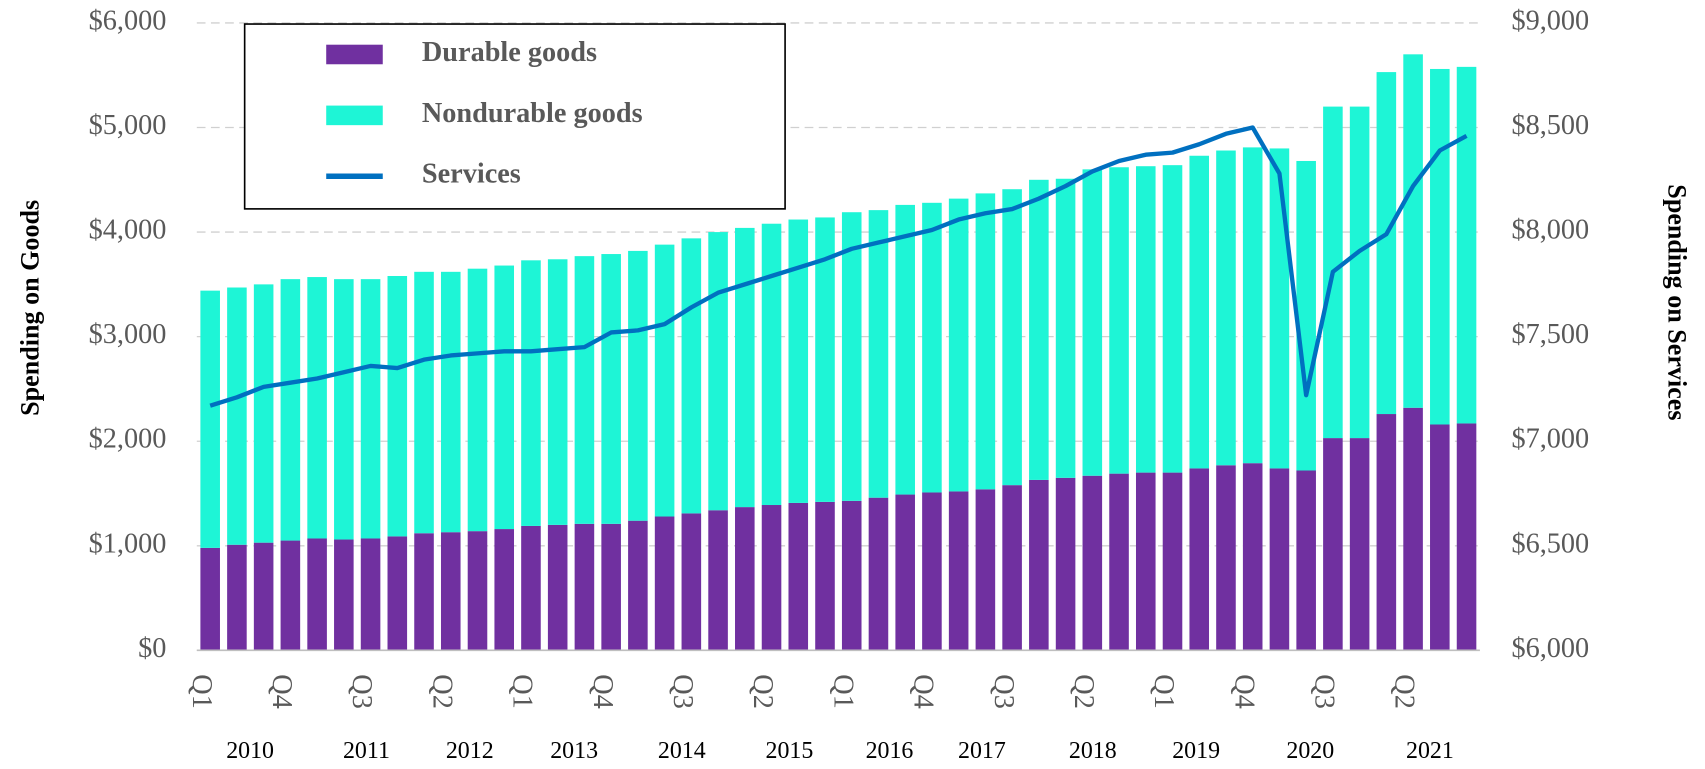 The height and width of the screenshot is (769, 1705). What do you see at coordinates (470, 751) in the screenshot?
I see `year-label: 2012` at bounding box center [470, 751].